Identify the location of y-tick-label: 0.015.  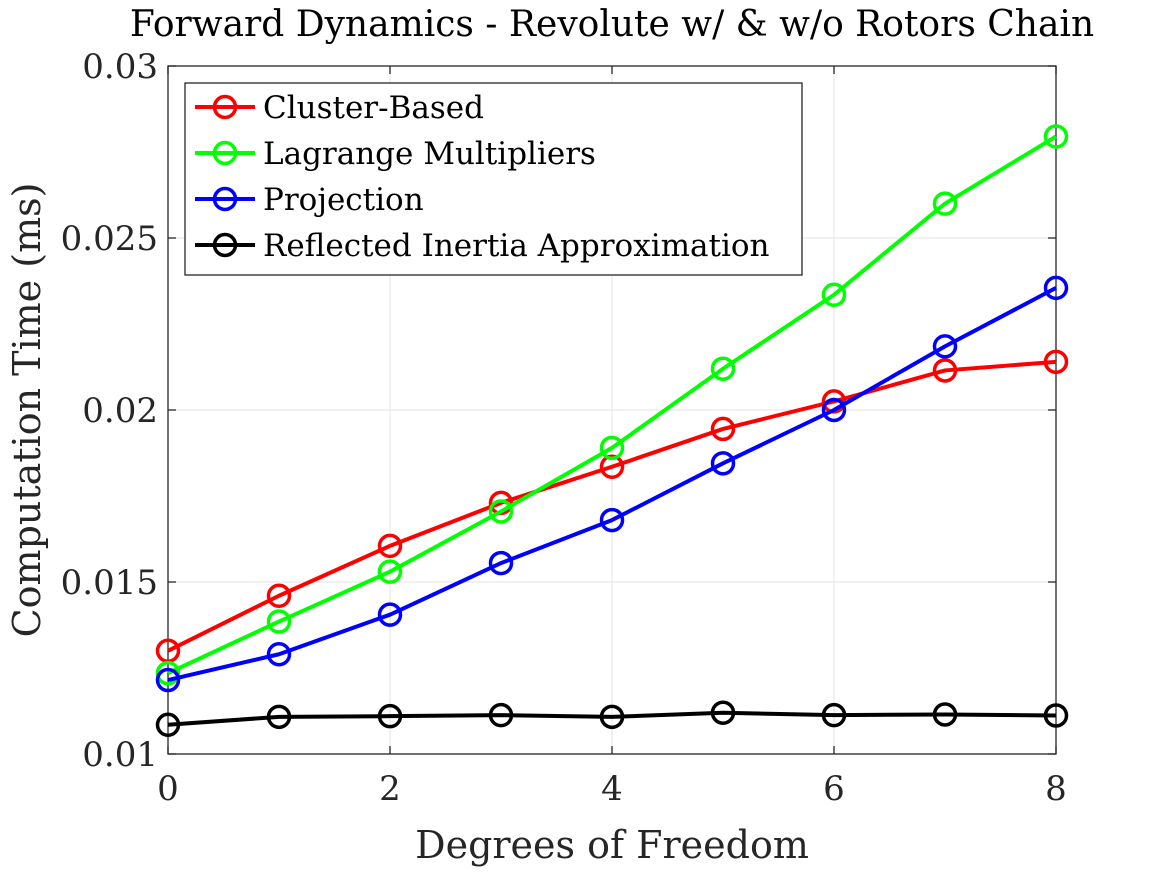
(109, 583).